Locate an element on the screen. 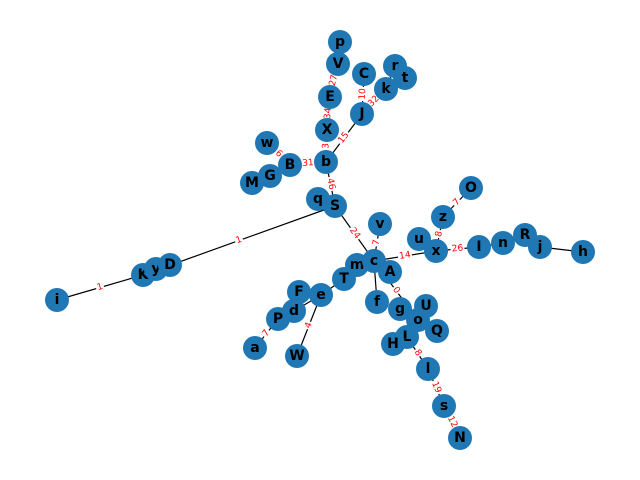  node-b: b is located at coordinates (326, 162).